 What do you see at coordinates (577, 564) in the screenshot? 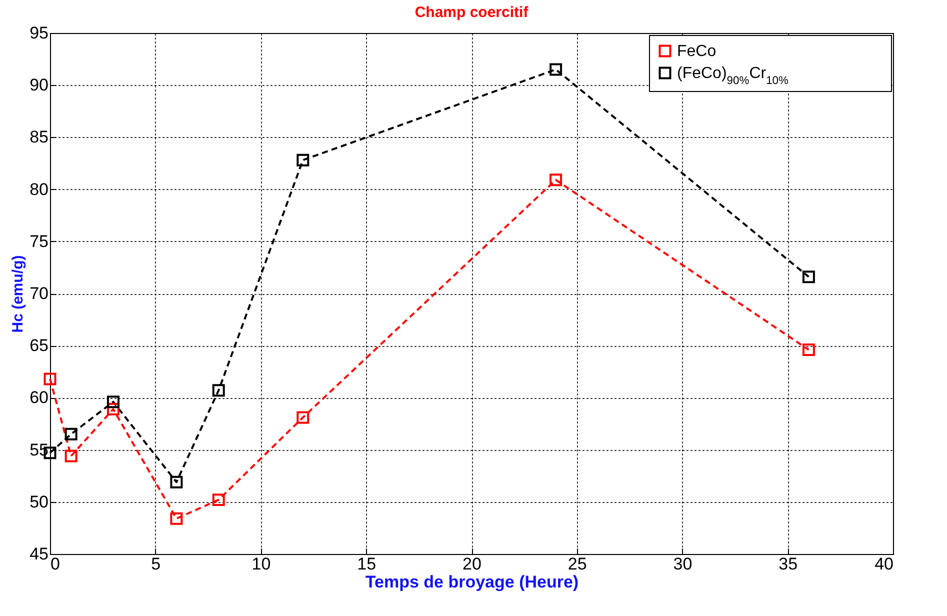
I see `x-tick-label: 25` at bounding box center [577, 564].